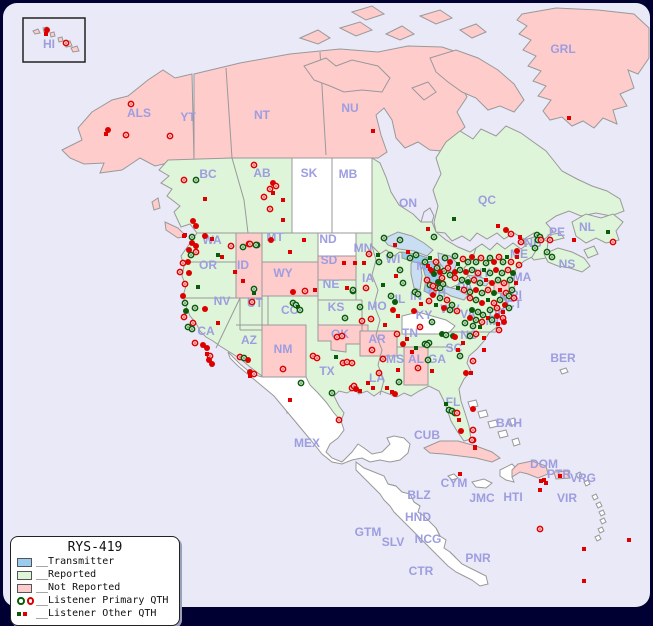 The image size is (653, 626). Describe the element at coordinates (206, 331) in the screenshot. I see `region-label-ca: CA` at that location.